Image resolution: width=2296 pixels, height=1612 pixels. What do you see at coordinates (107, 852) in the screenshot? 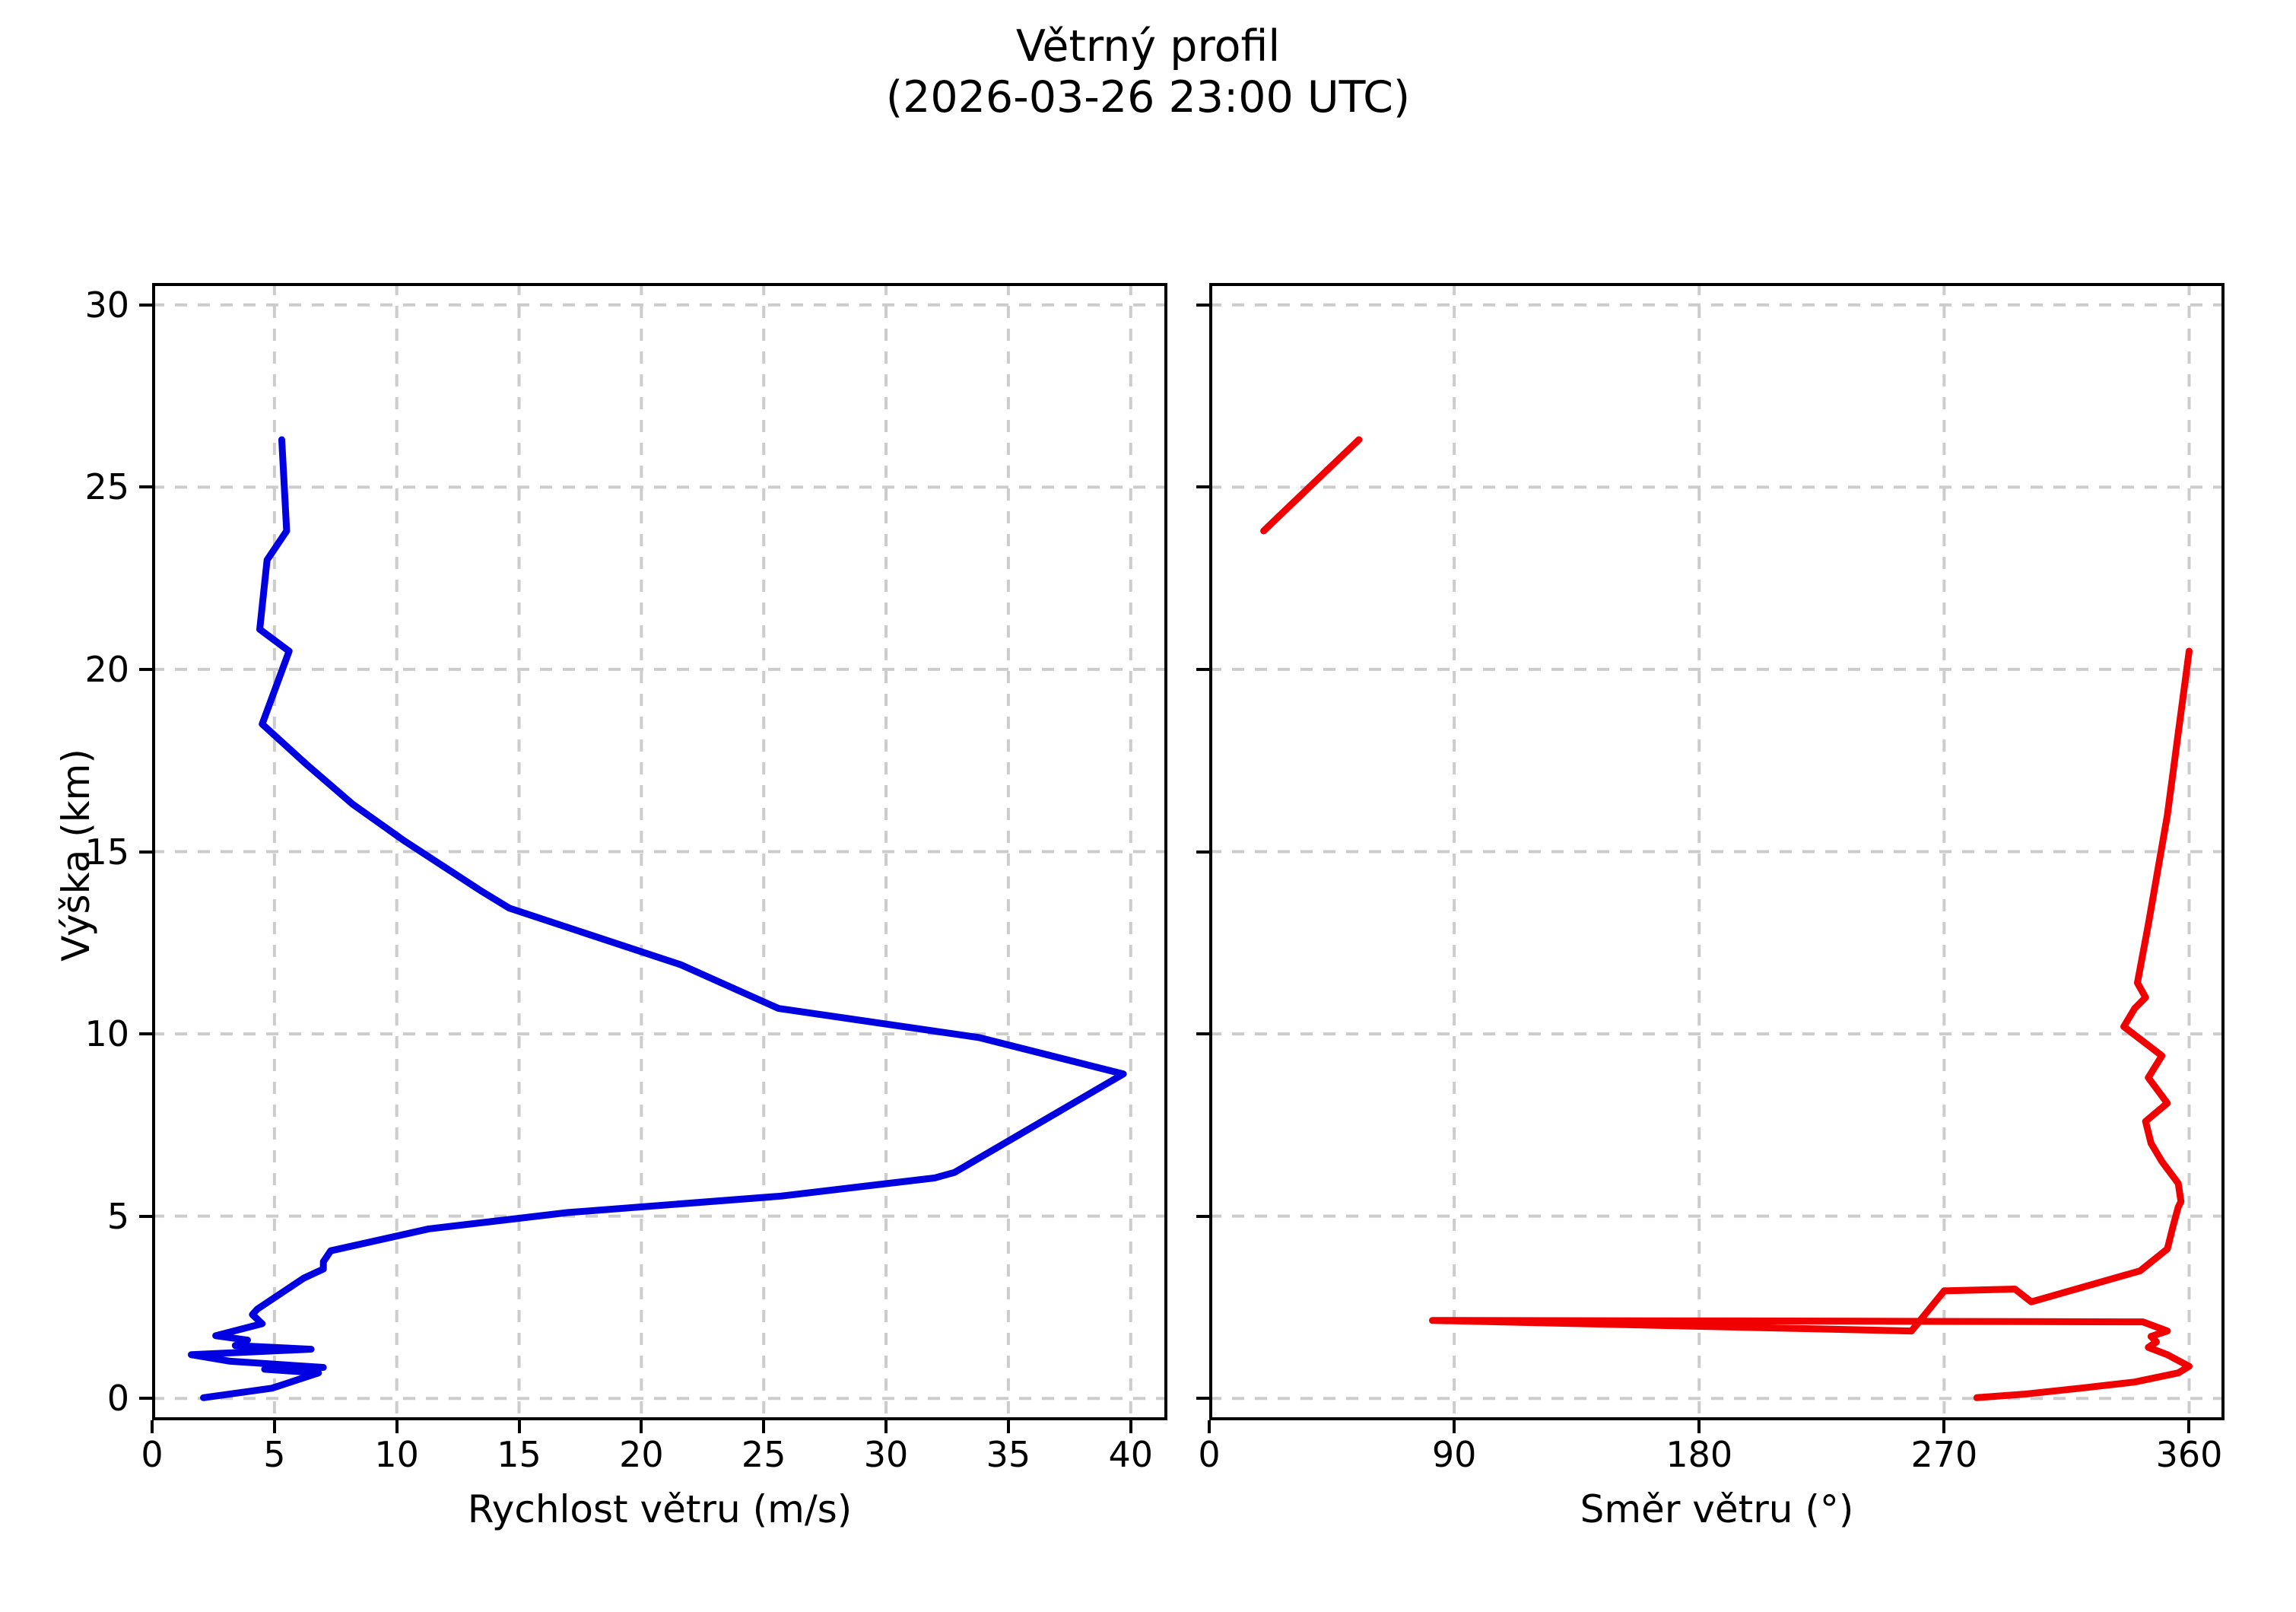
I see `ytick-label: 15` at bounding box center [107, 852].